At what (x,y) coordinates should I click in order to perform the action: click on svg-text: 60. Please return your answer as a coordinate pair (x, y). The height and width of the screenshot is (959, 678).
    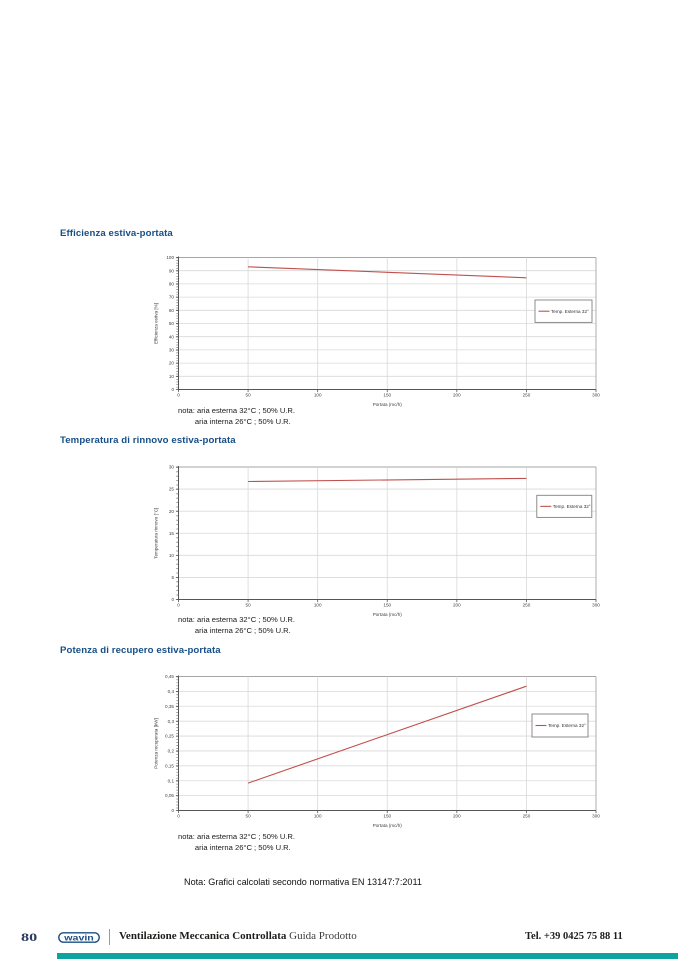
    Looking at the image, I should click on (172, 310).